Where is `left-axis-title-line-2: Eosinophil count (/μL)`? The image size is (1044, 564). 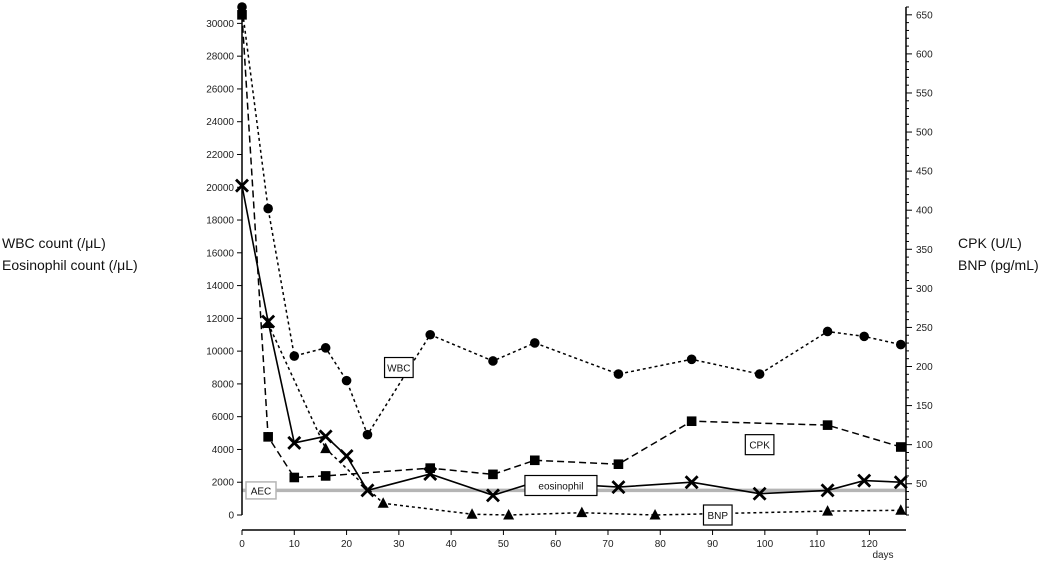 left-axis-title-line-2: Eosinophil count (/μL) is located at coordinates (70, 265).